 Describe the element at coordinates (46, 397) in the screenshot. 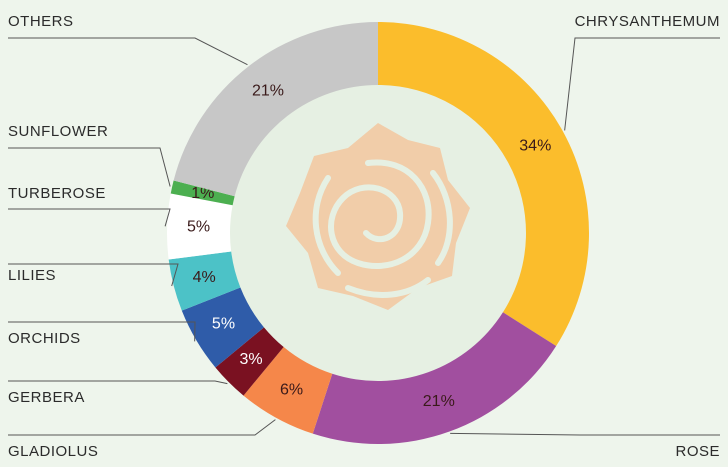

I see `category-label: GERBERA` at that location.